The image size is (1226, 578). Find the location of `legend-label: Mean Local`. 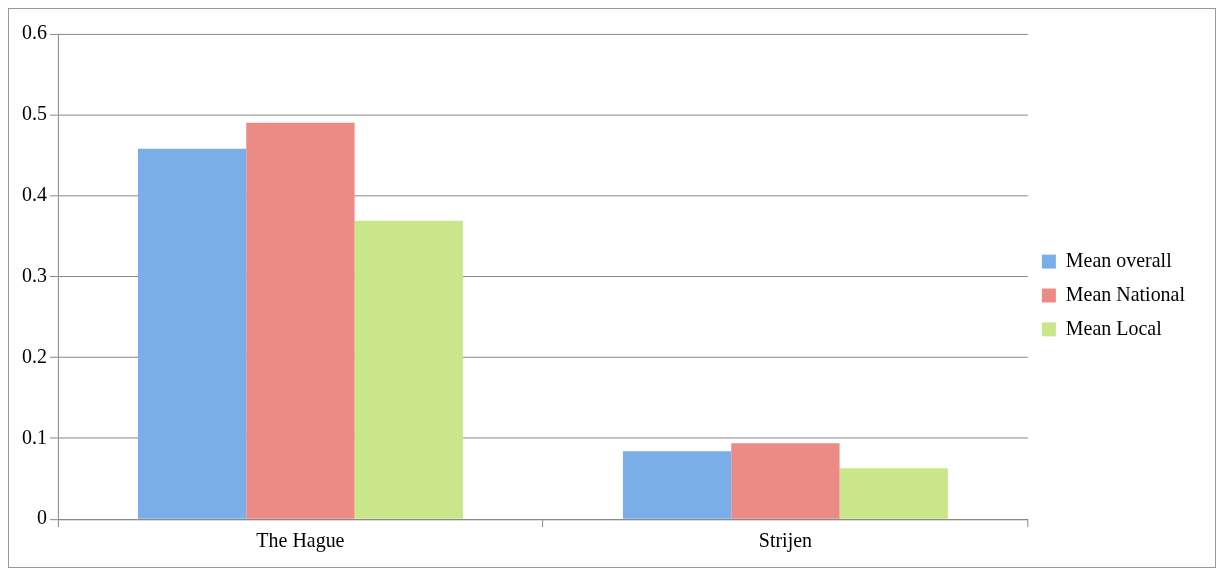

legend-label: Mean Local is located at coordinates (1114, 327).